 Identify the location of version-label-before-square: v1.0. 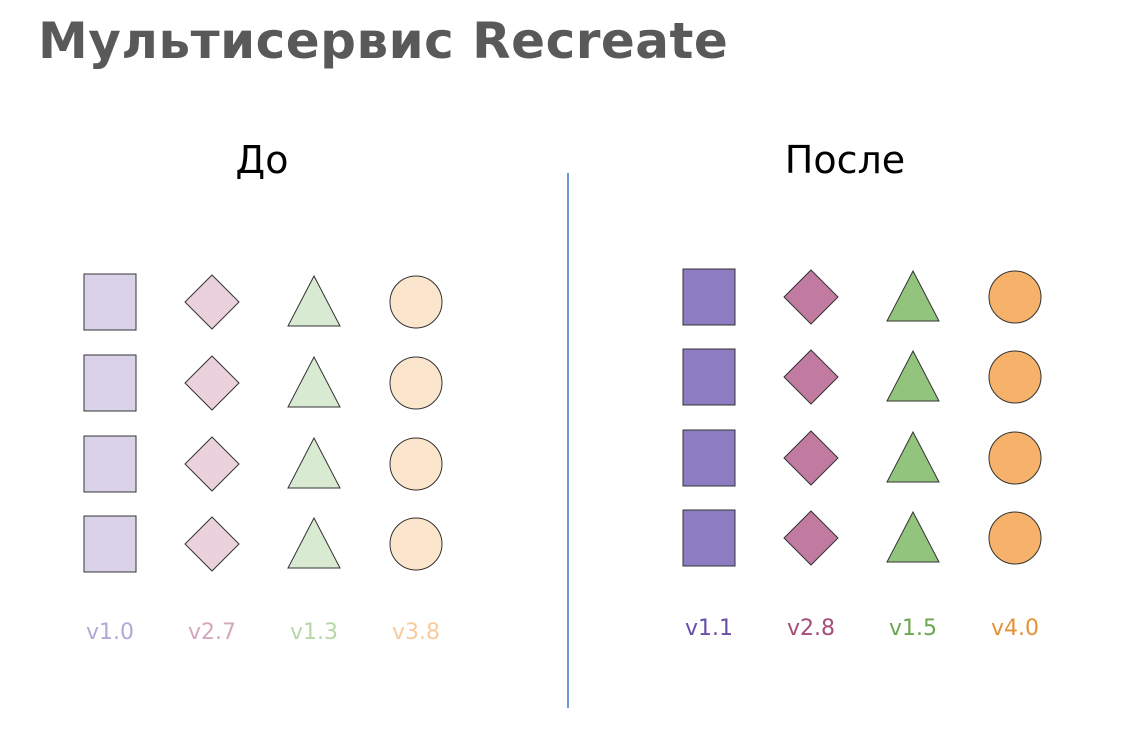
(110, 632).